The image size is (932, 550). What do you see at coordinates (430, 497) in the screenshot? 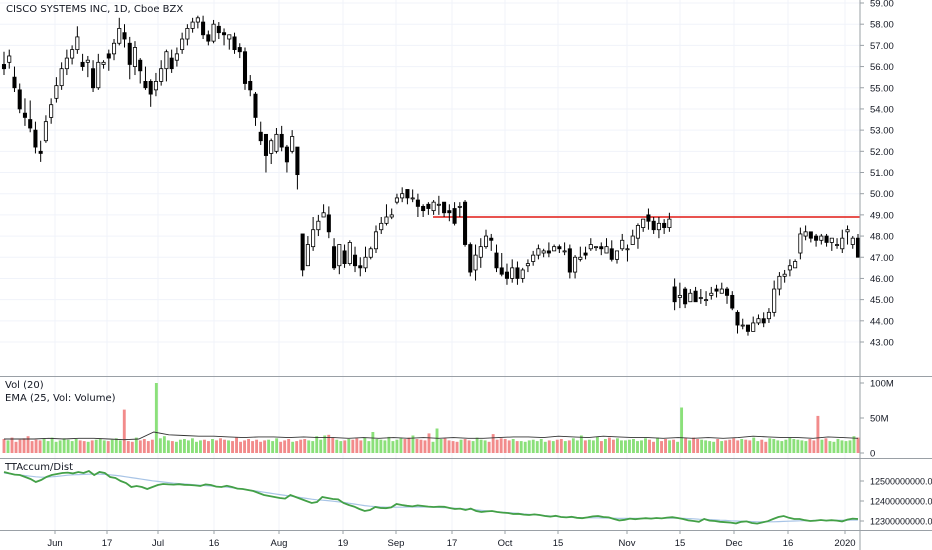
I see `accum-ma-line` at bounding box center [430, 497].